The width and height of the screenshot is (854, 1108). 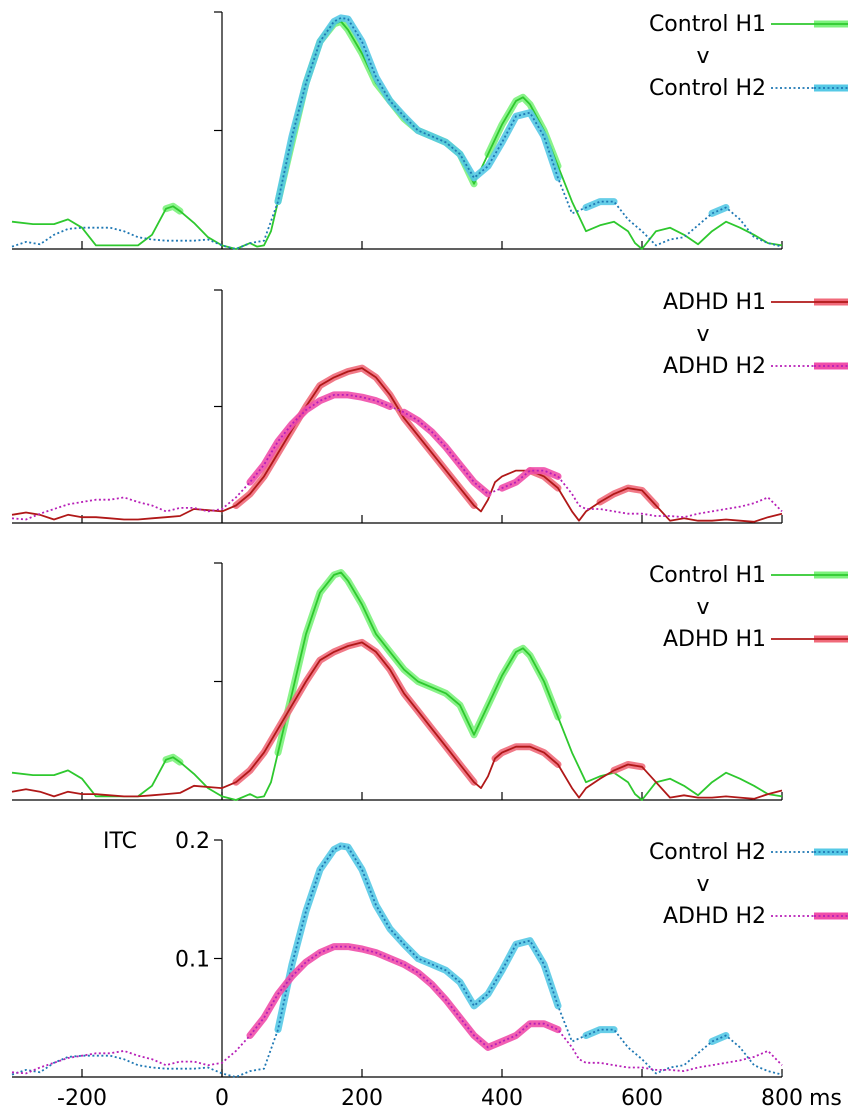 I want to click on x-tick-label: 400, so click(x=502, y=1097).